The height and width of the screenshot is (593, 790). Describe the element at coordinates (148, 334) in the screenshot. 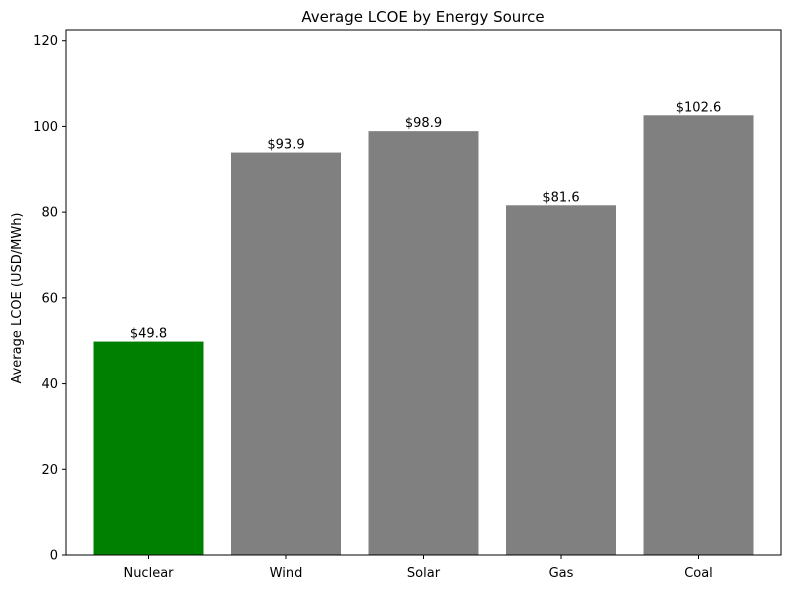

I see `value-label-nuclear: $49.8` at that location.